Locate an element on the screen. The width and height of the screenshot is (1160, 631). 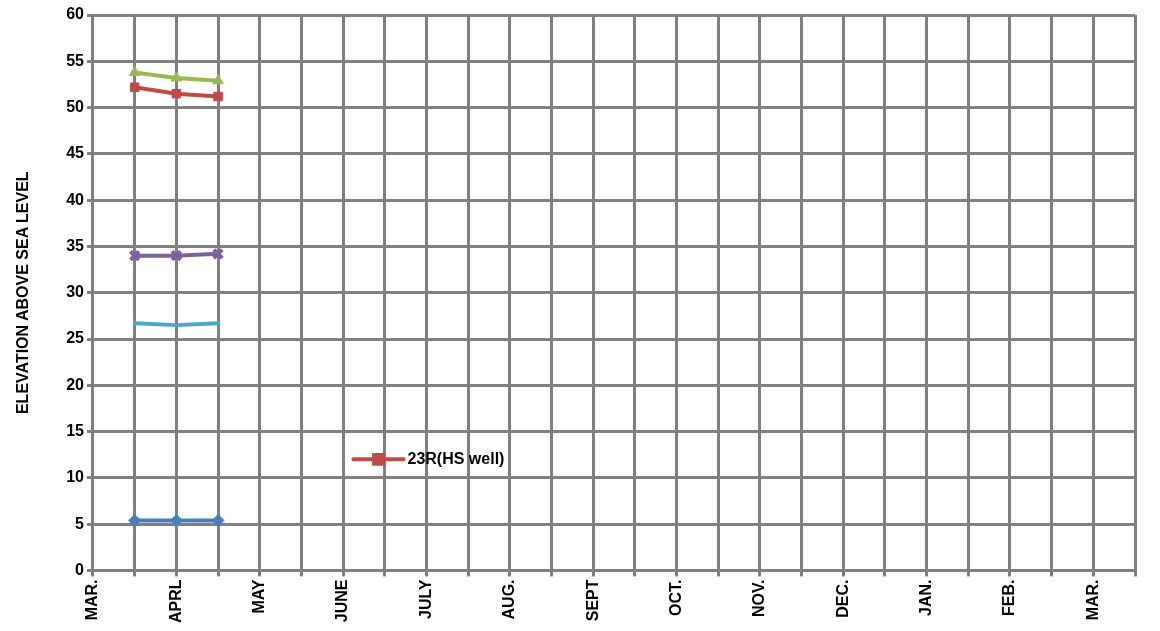
y-tick-label: 60 is located at coordinates (75, 14).